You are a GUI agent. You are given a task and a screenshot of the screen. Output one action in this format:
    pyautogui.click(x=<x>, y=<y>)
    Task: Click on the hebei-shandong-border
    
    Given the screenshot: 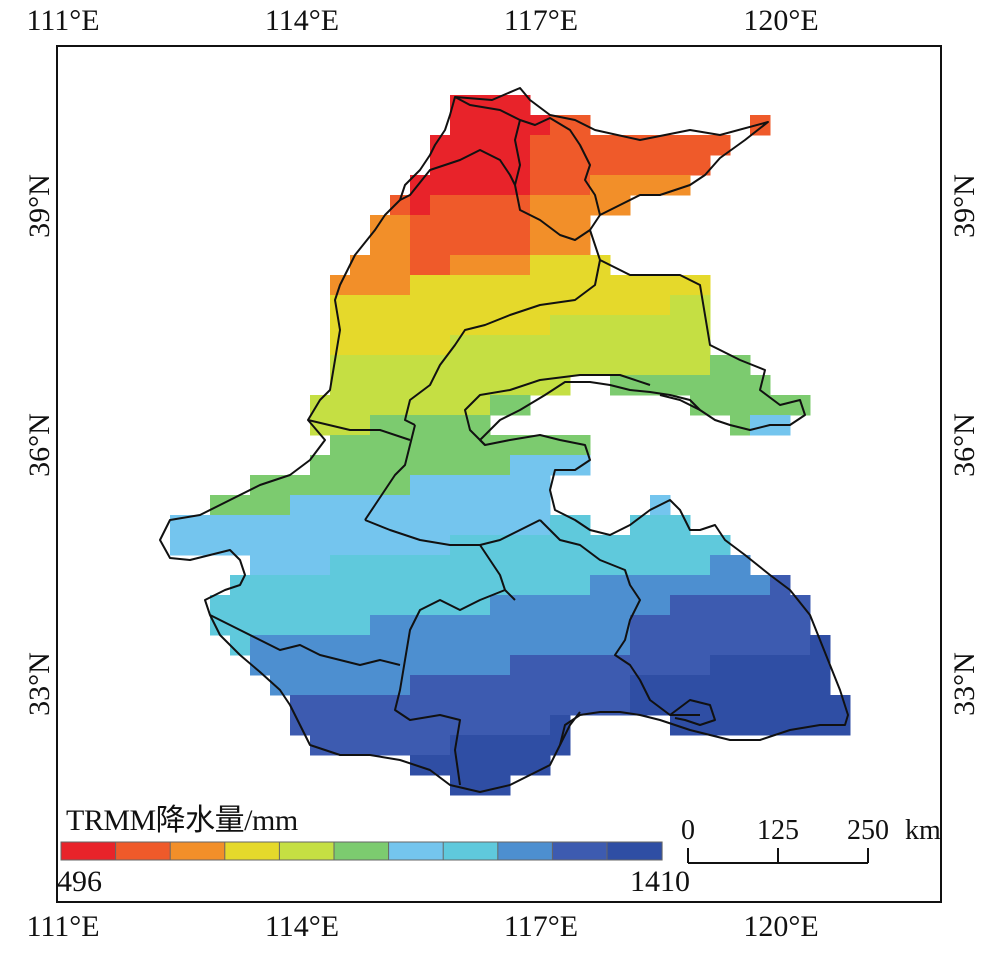 What is the action you would take?
    pyautogui.click(x=507, y=447)
    